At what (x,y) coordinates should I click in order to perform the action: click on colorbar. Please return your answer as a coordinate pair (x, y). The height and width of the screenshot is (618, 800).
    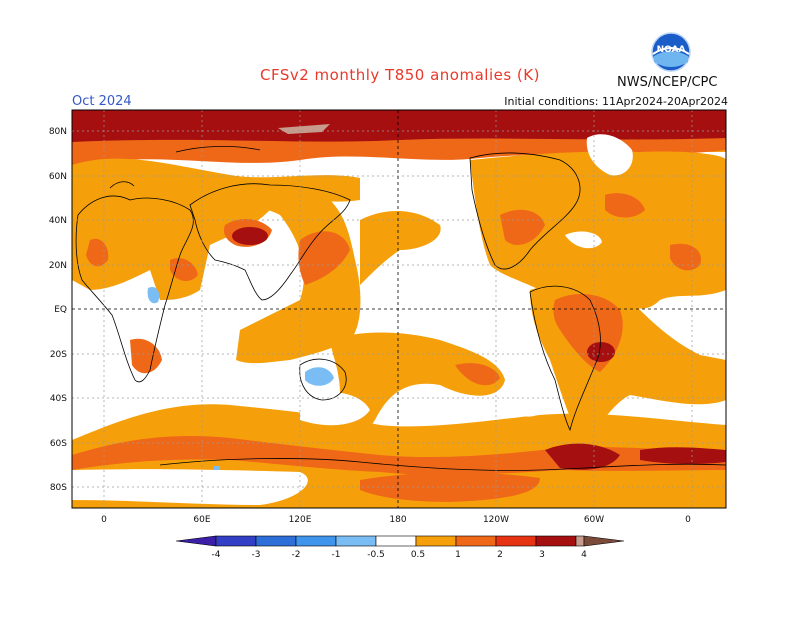
    Looking at the image, I should click on (400, 541).